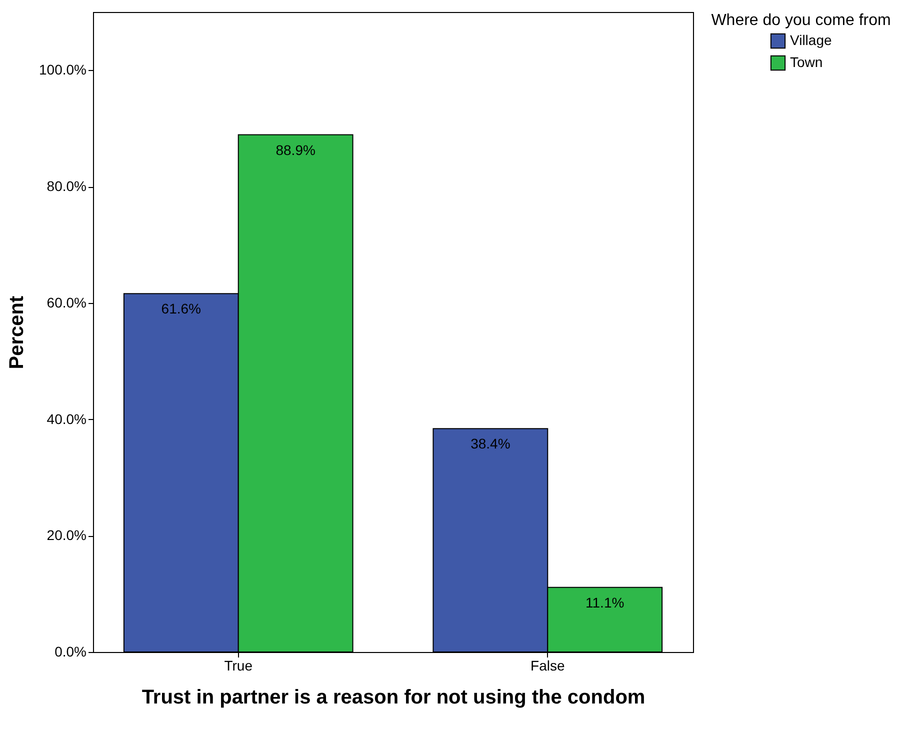  I want to click on legend-label: Town, so click(806, 62).